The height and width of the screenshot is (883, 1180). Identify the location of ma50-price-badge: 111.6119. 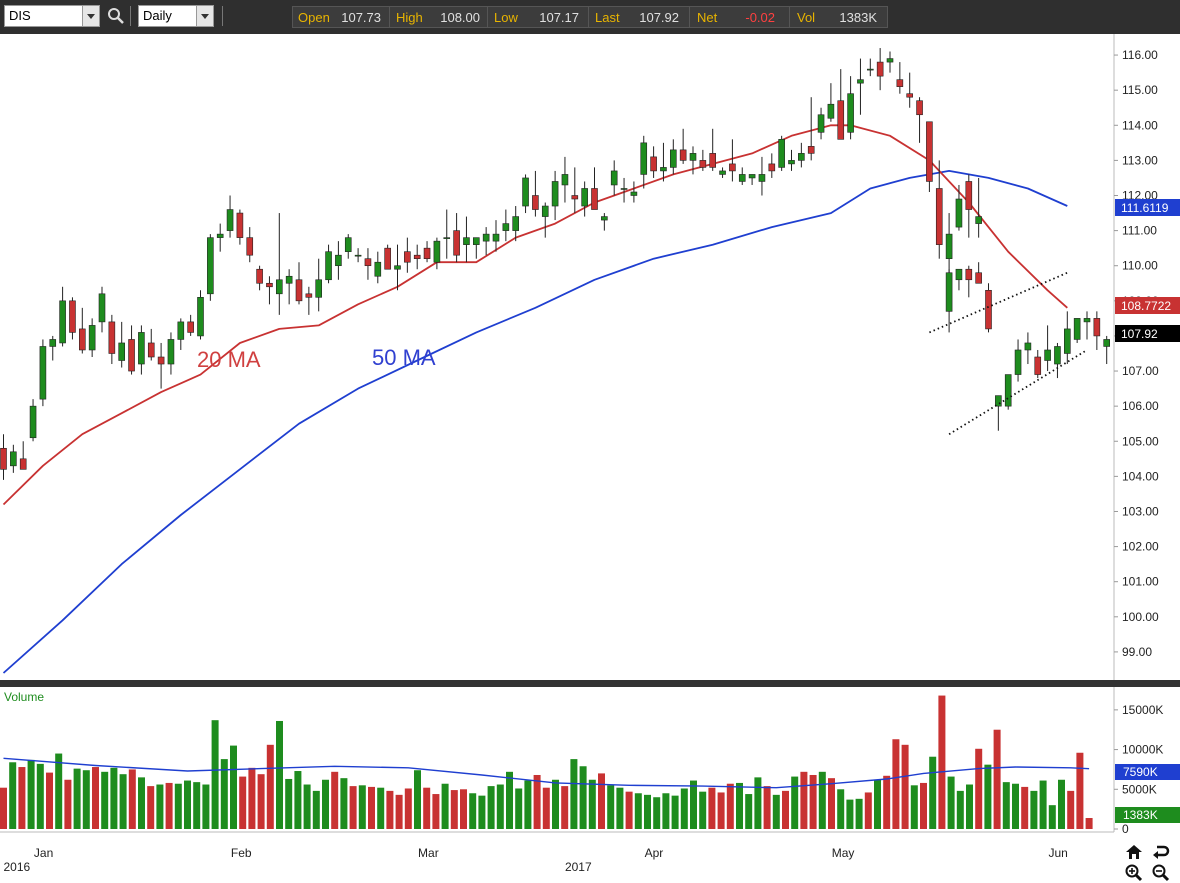
(1147, 207).